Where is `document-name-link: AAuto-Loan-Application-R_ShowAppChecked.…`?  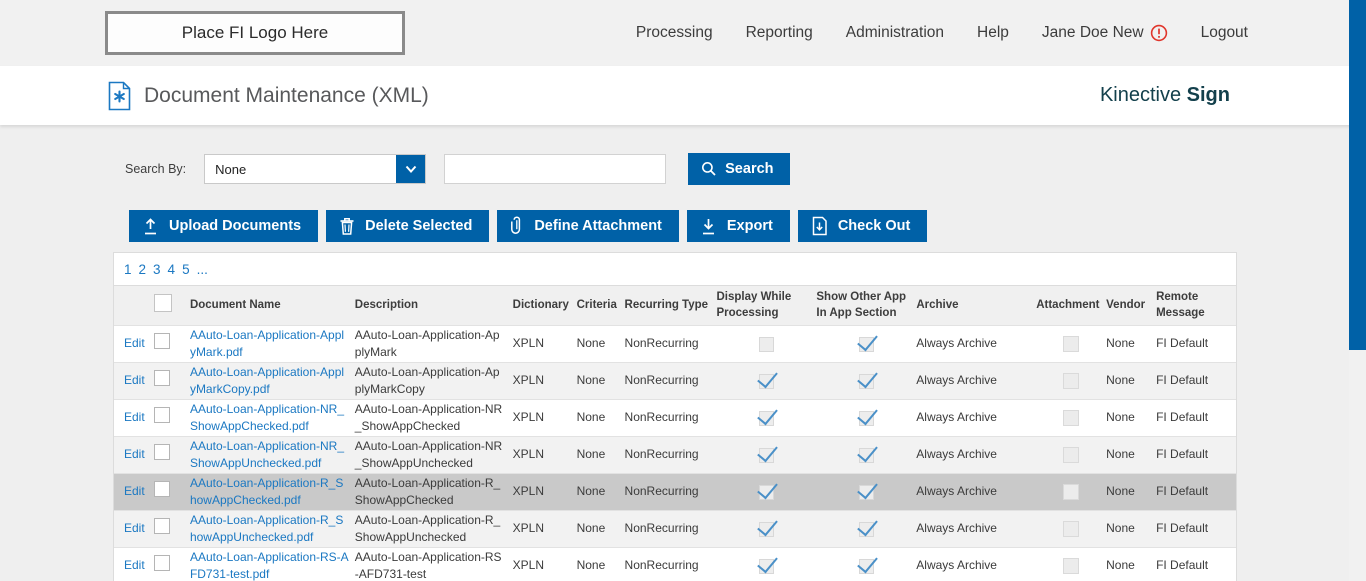 document-name-link: AAuto-Loan-Application-R_ShowAppChecked.… is located at coordinates (266, 491).